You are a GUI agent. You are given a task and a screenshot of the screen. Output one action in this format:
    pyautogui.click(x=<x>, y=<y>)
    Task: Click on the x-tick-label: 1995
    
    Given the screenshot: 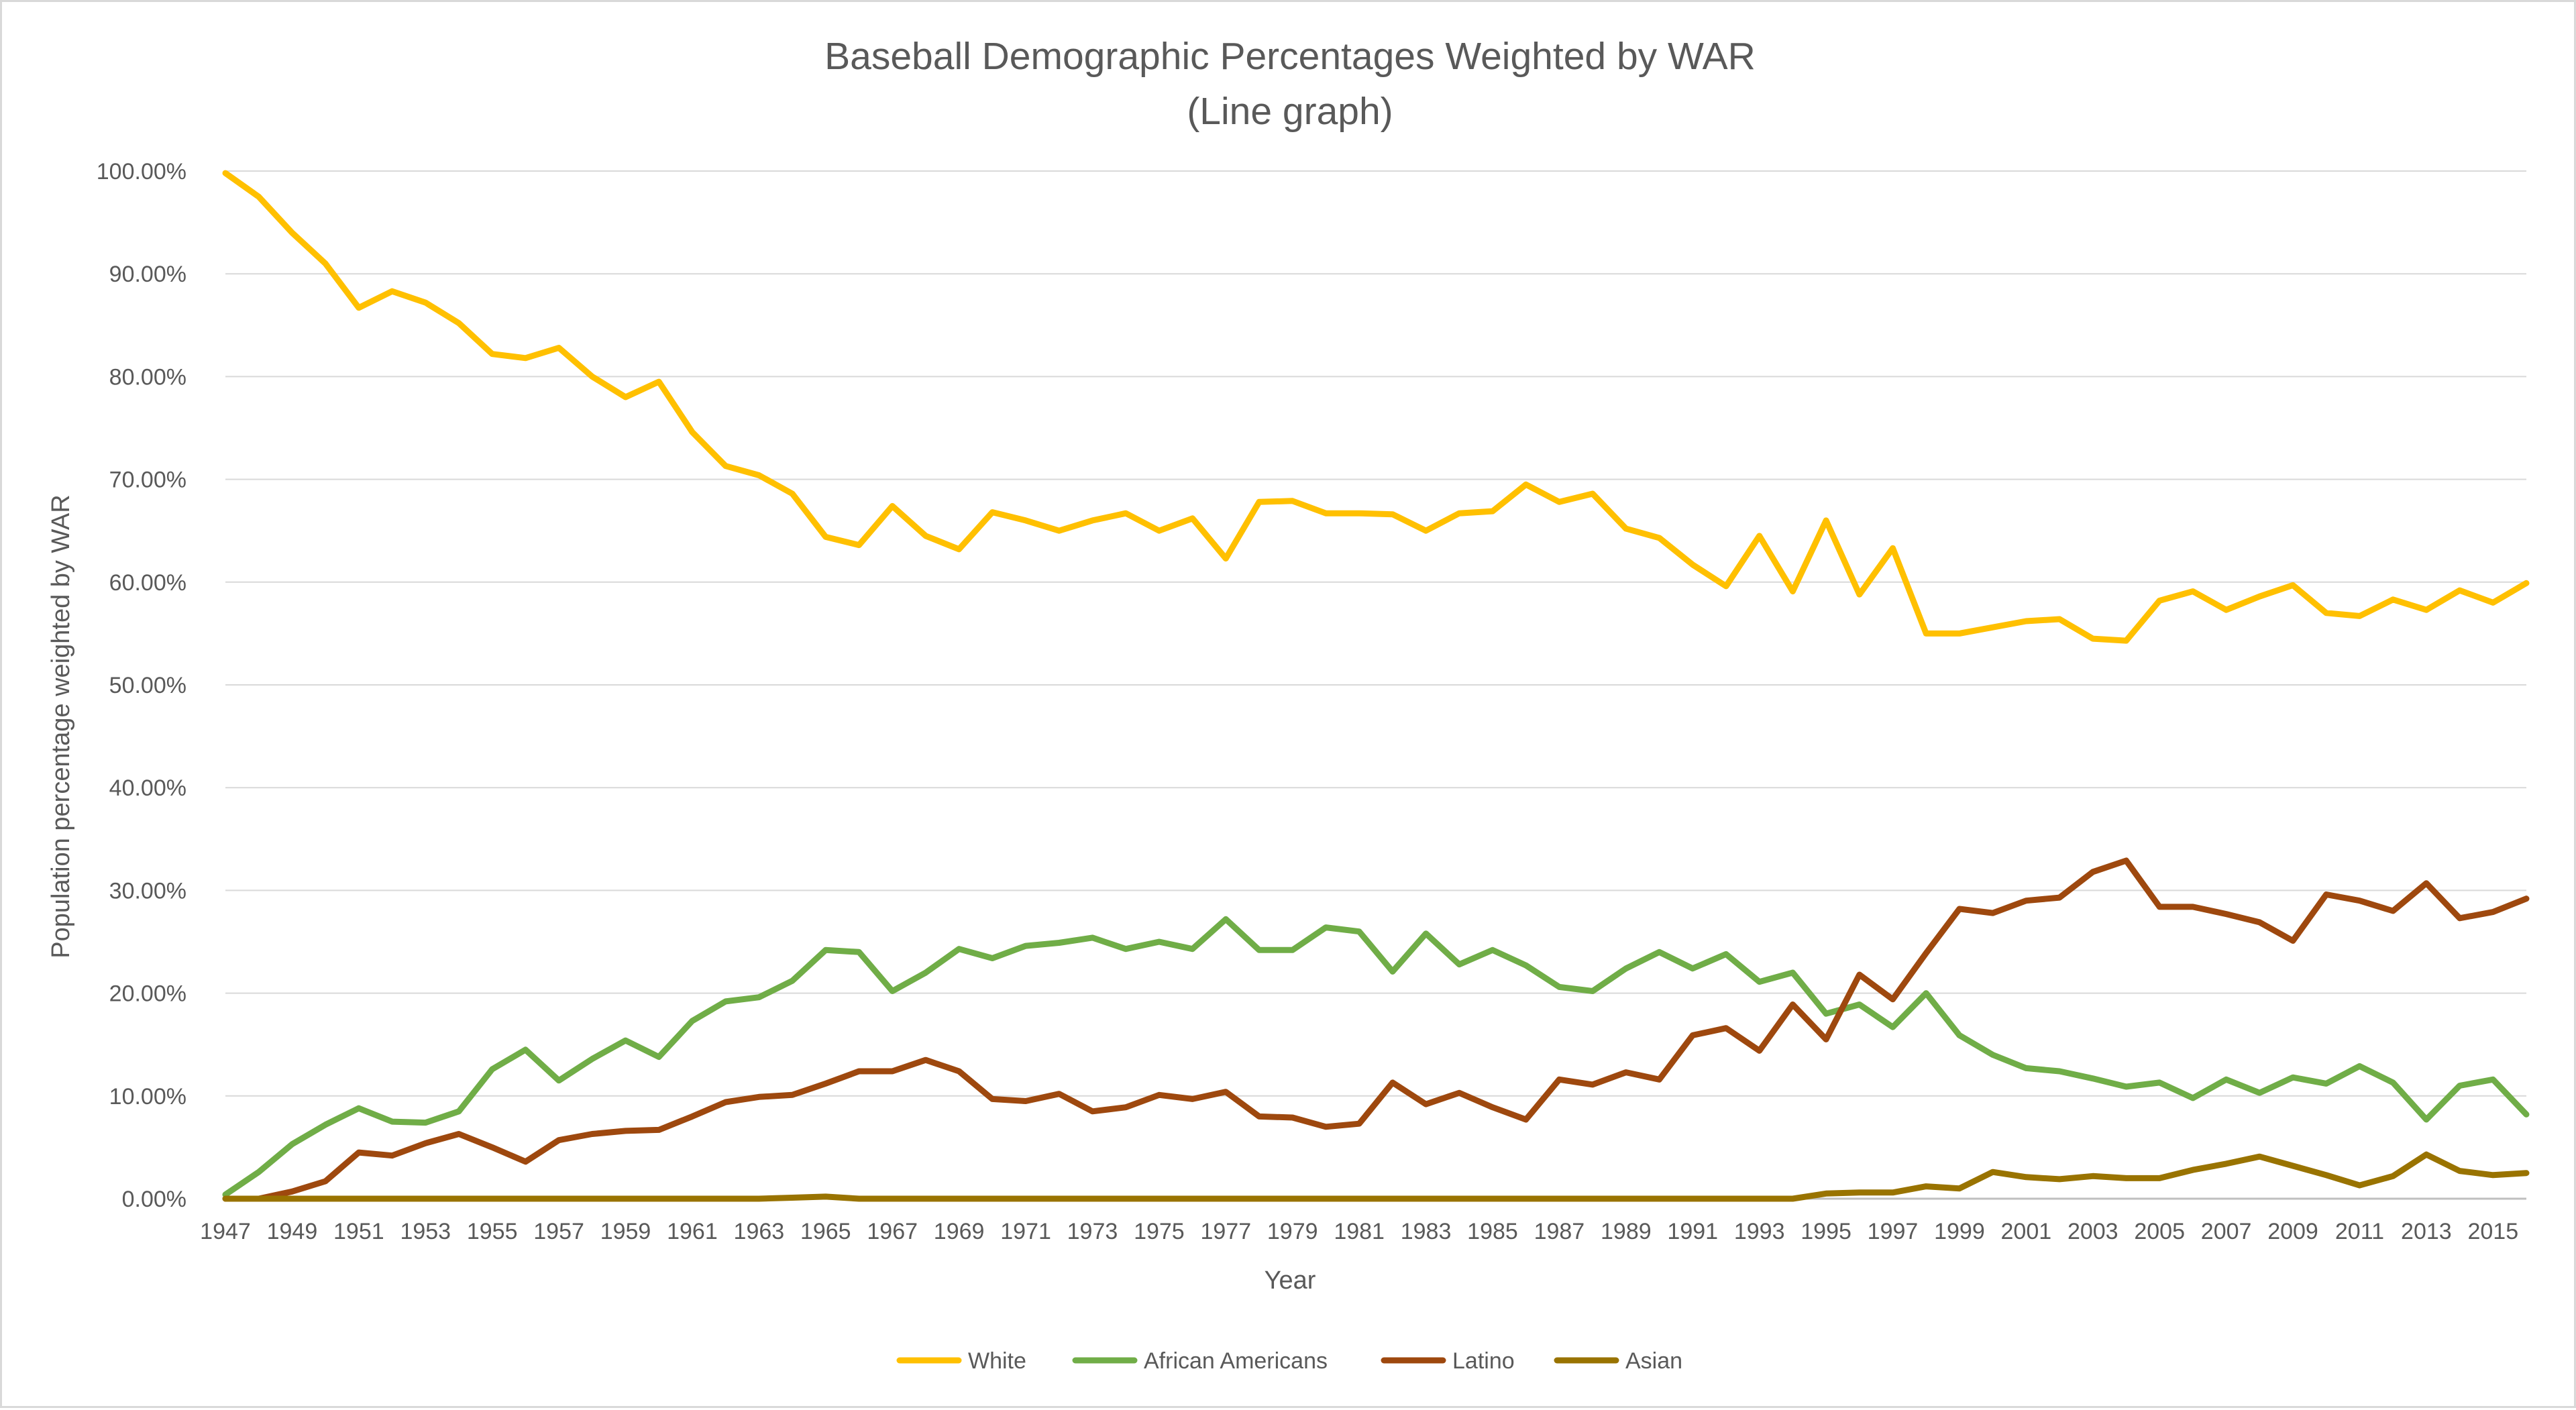 What is the action you would take?
    pyautogui.click(x=1826, y=1231)
    